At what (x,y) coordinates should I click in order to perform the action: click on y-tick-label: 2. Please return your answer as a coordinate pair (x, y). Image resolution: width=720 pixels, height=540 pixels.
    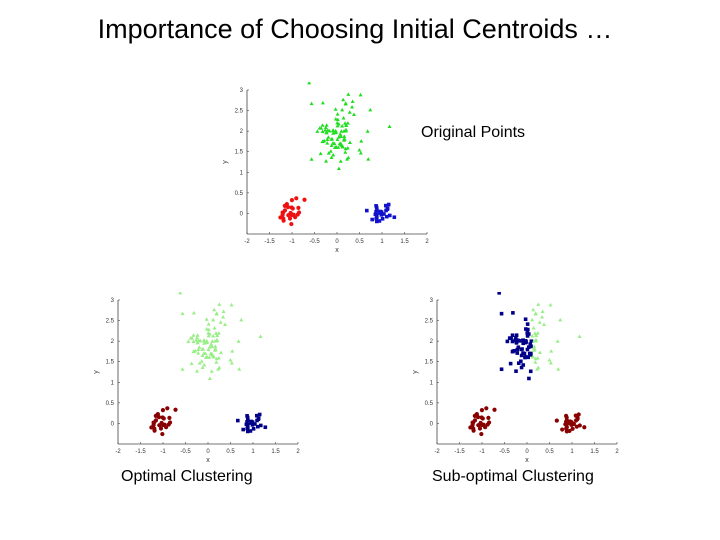
    Looking at the image, I should click on (242, 132).